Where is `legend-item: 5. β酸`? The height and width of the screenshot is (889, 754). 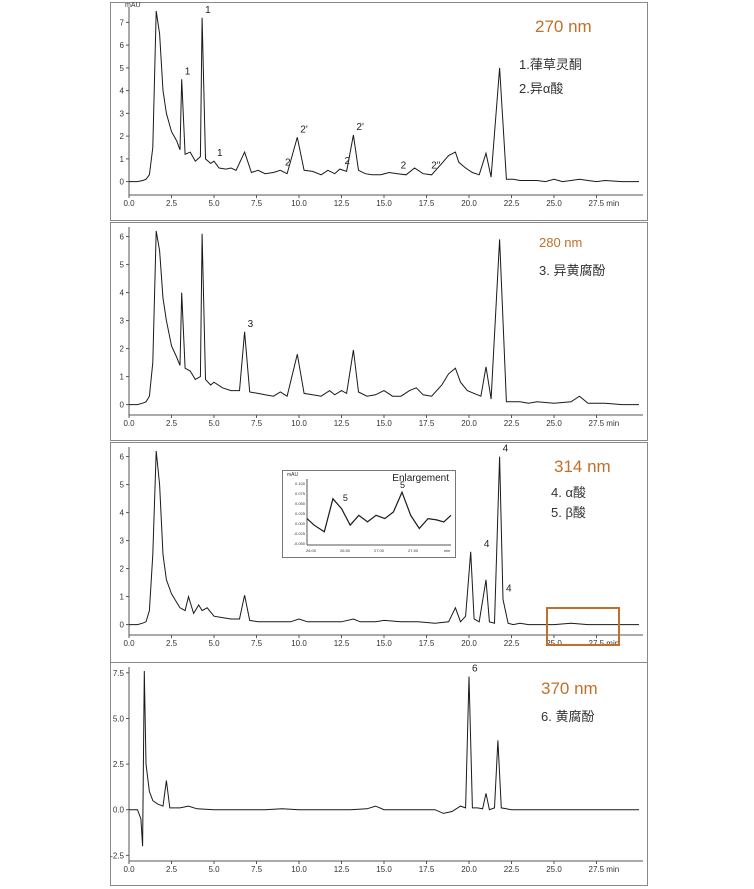
legend-item: 5. β酸 is located at coordinates (568, 512).